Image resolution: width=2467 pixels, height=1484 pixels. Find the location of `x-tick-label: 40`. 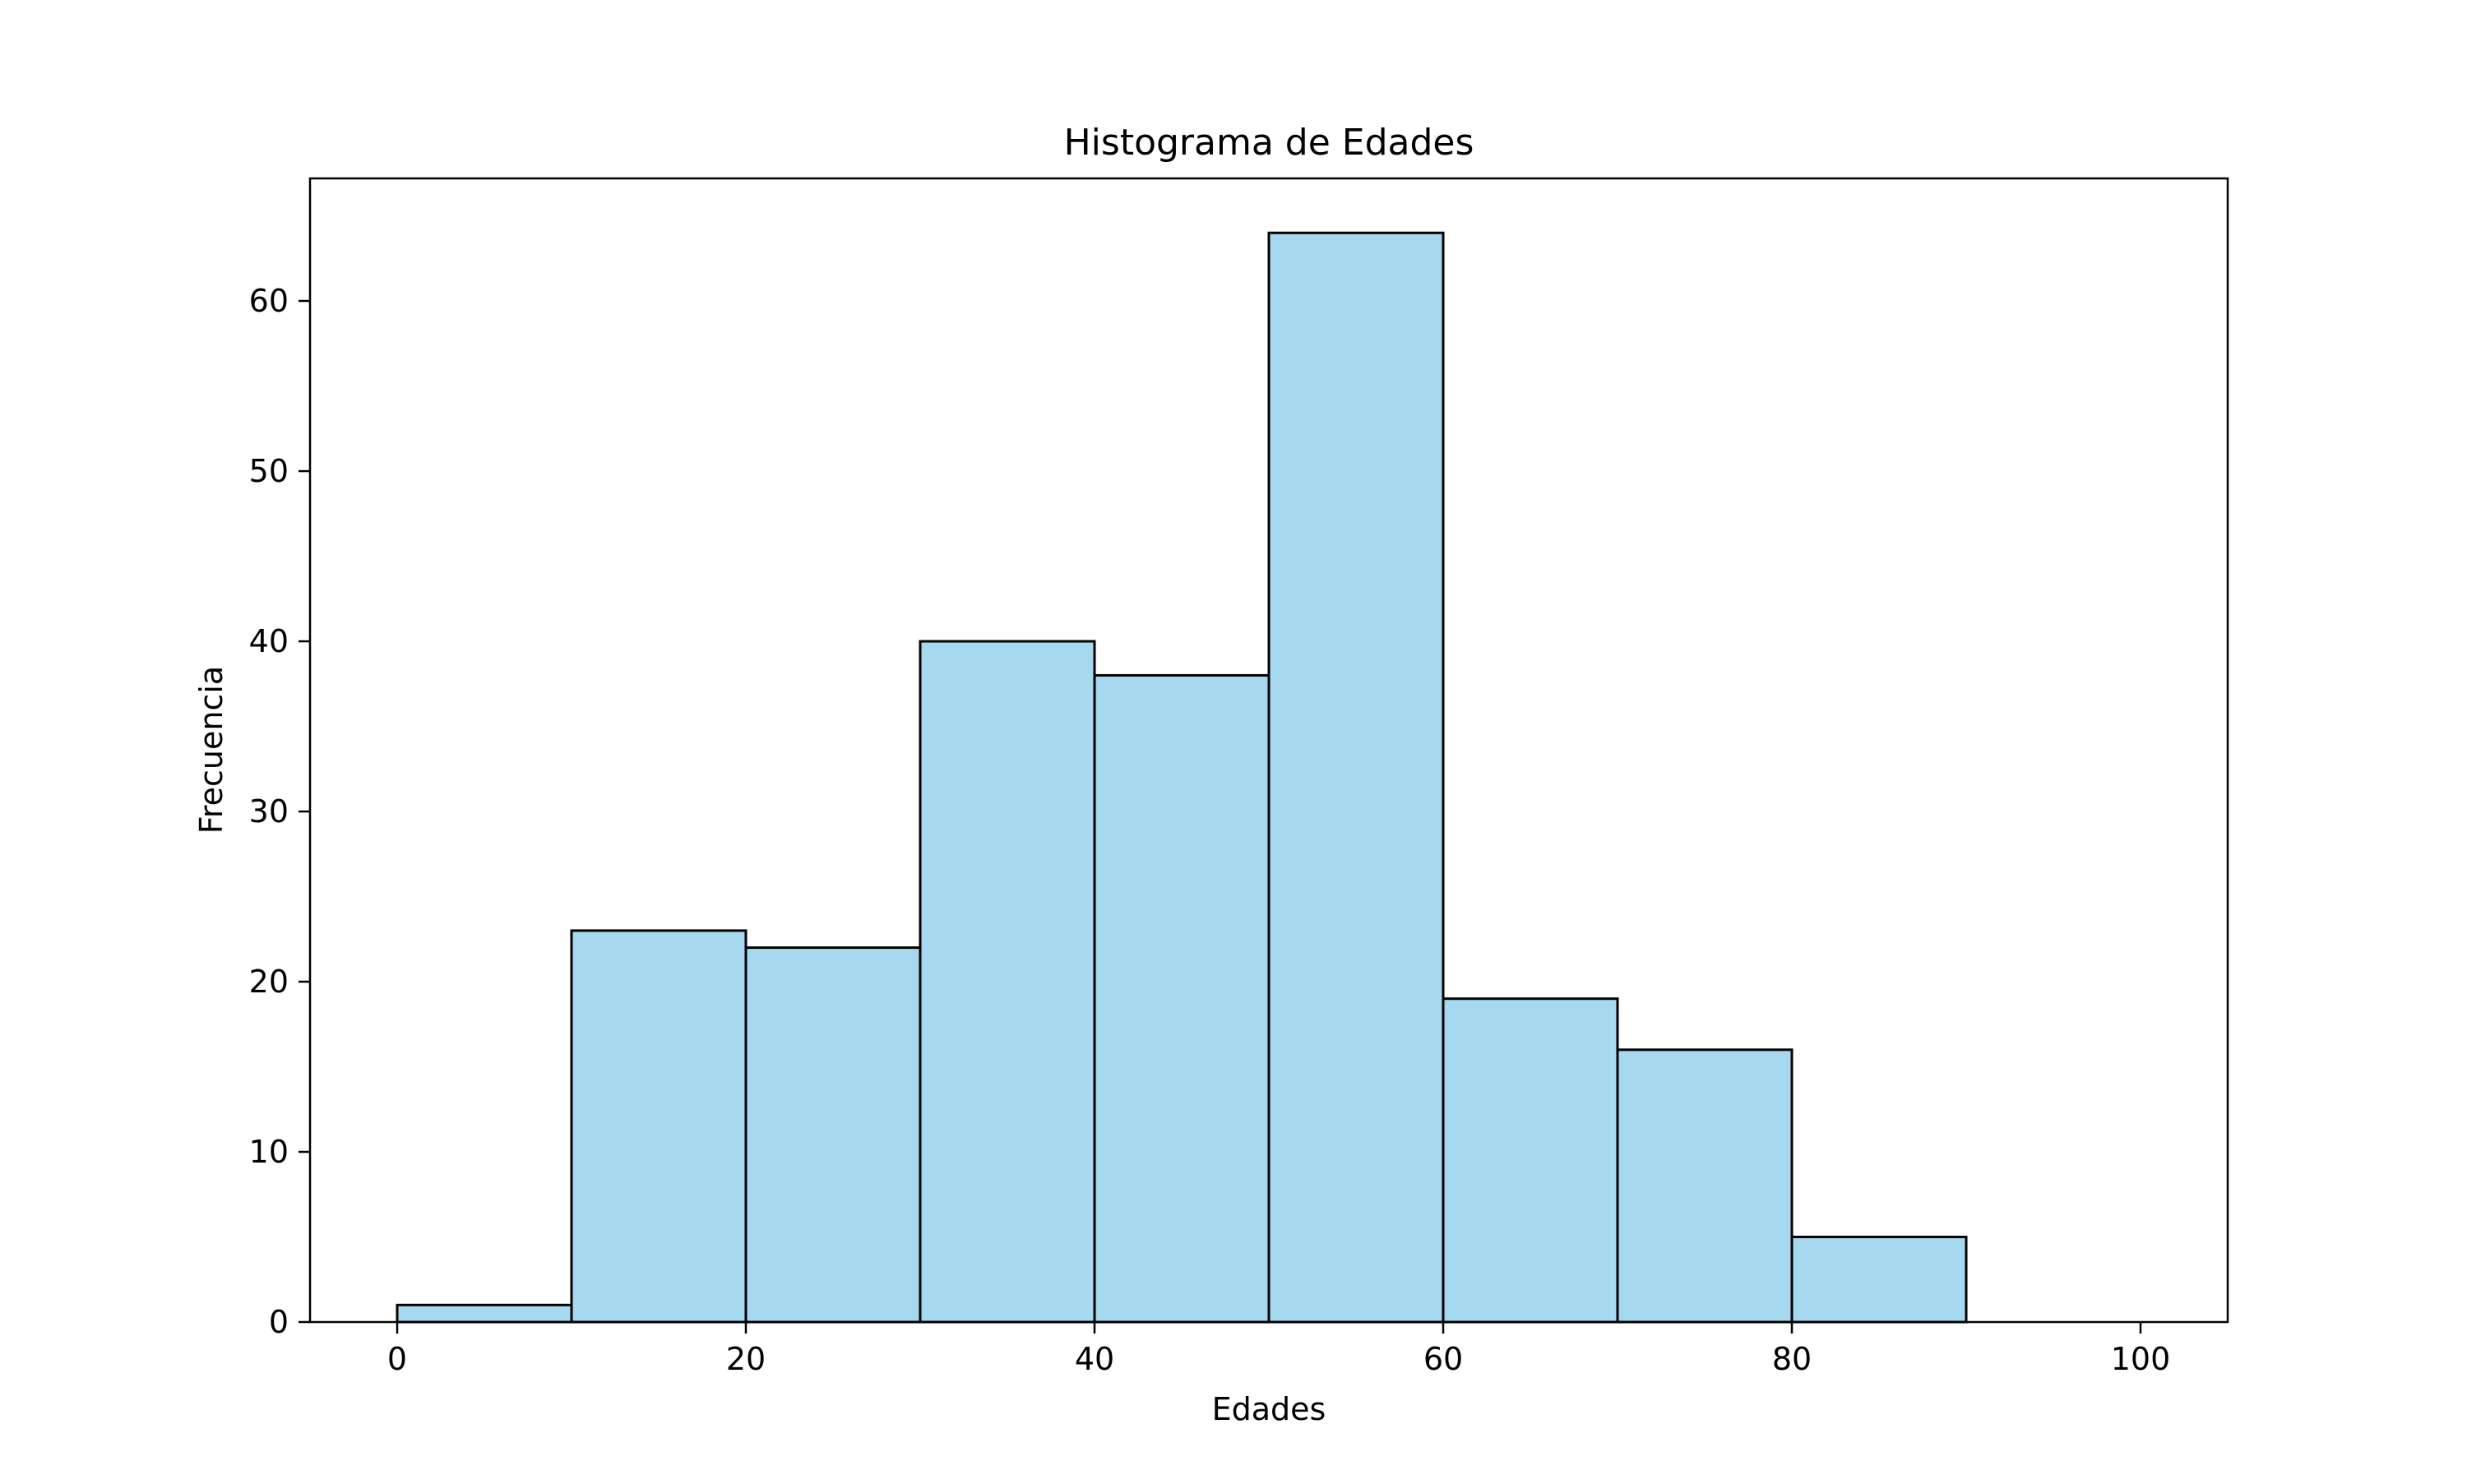

x-tick-label: 40 is located at coordinates (1095, 1359).